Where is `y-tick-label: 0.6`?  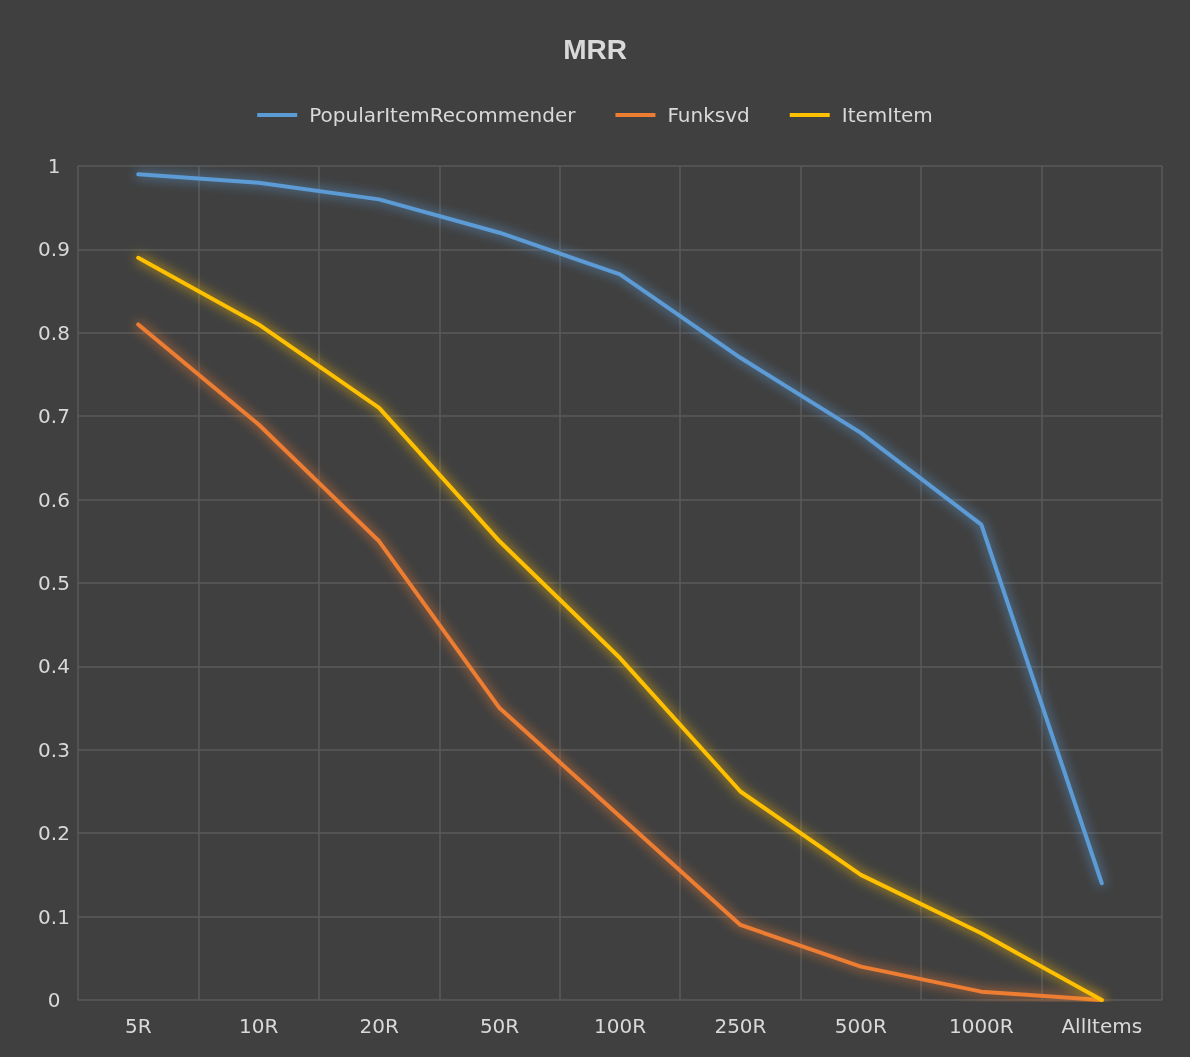
y-tick-label: 0.6 is located at coordinates (54, 499).